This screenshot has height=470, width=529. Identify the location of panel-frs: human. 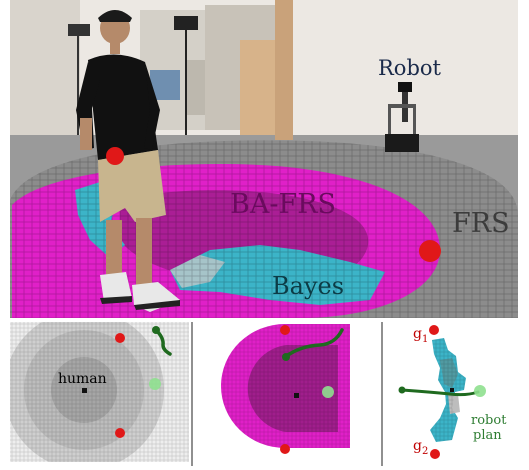
(99, 392).